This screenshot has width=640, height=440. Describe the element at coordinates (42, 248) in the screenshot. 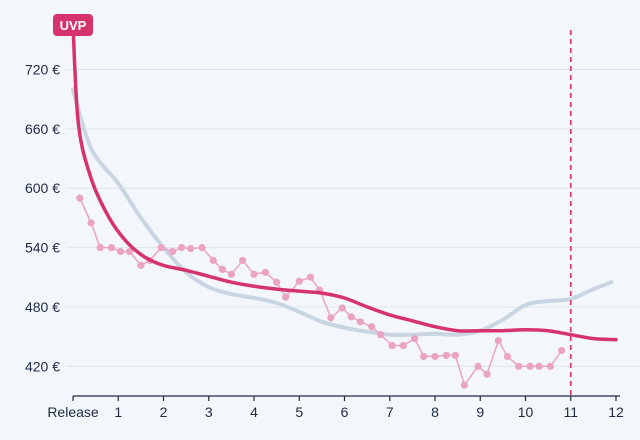

I see `y-tick-label: 540 €` at that location.